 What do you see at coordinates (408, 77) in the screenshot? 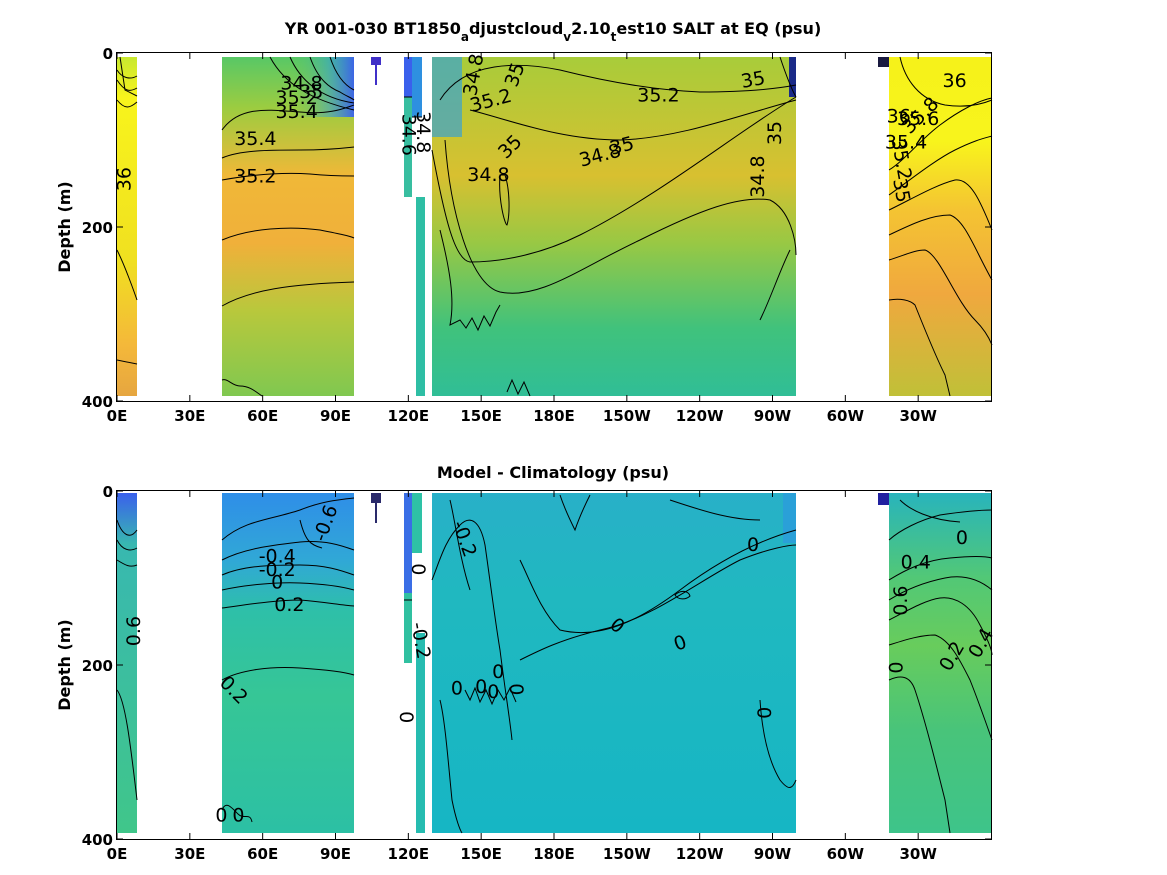
I see `salinity-segment-maritime-a` at bounding box center [408, 77].